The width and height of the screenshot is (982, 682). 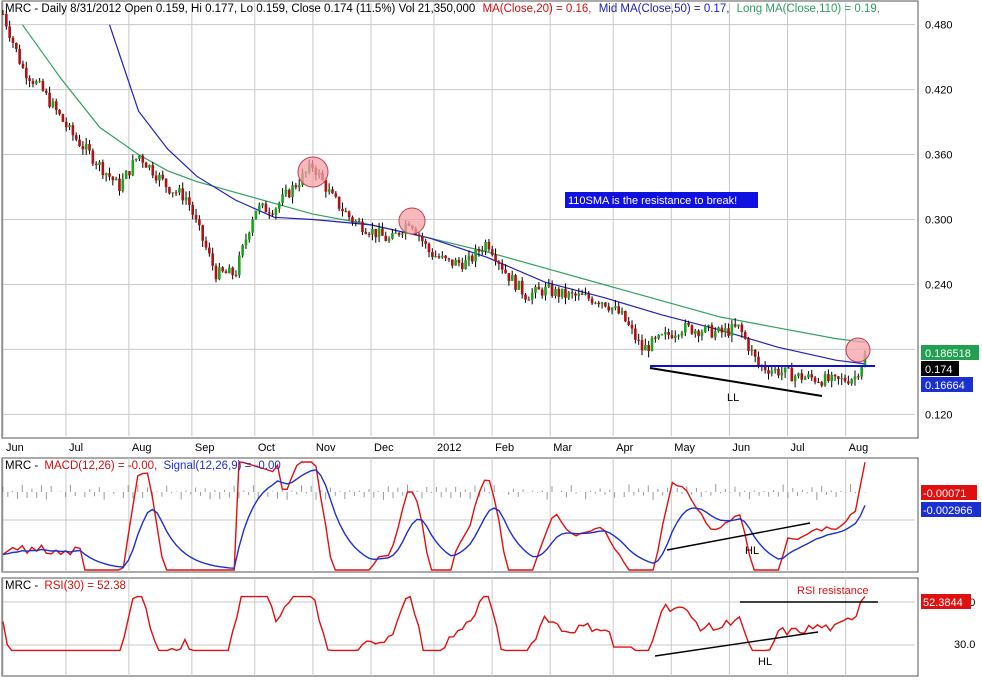 I want to click on rsi-resistance-label: RSI resistance, so click(x=833, y=591).